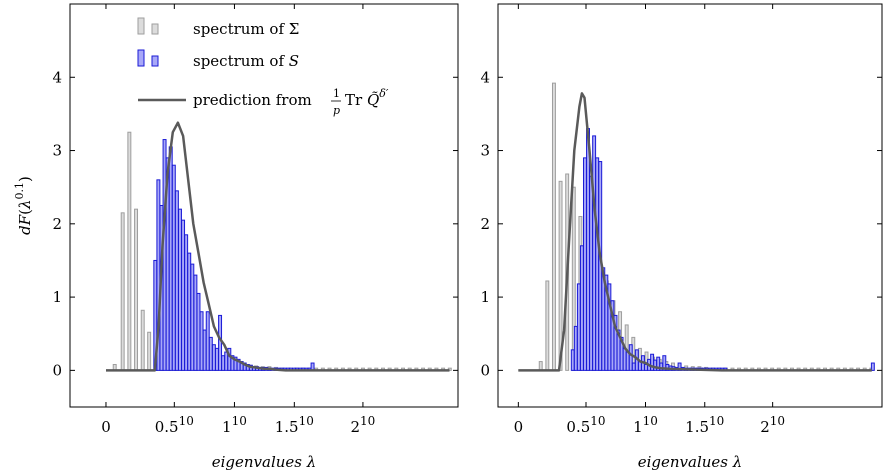 The image size is (886, 472). I want to click on y-label-exp: 0.1, so click(19, 191).